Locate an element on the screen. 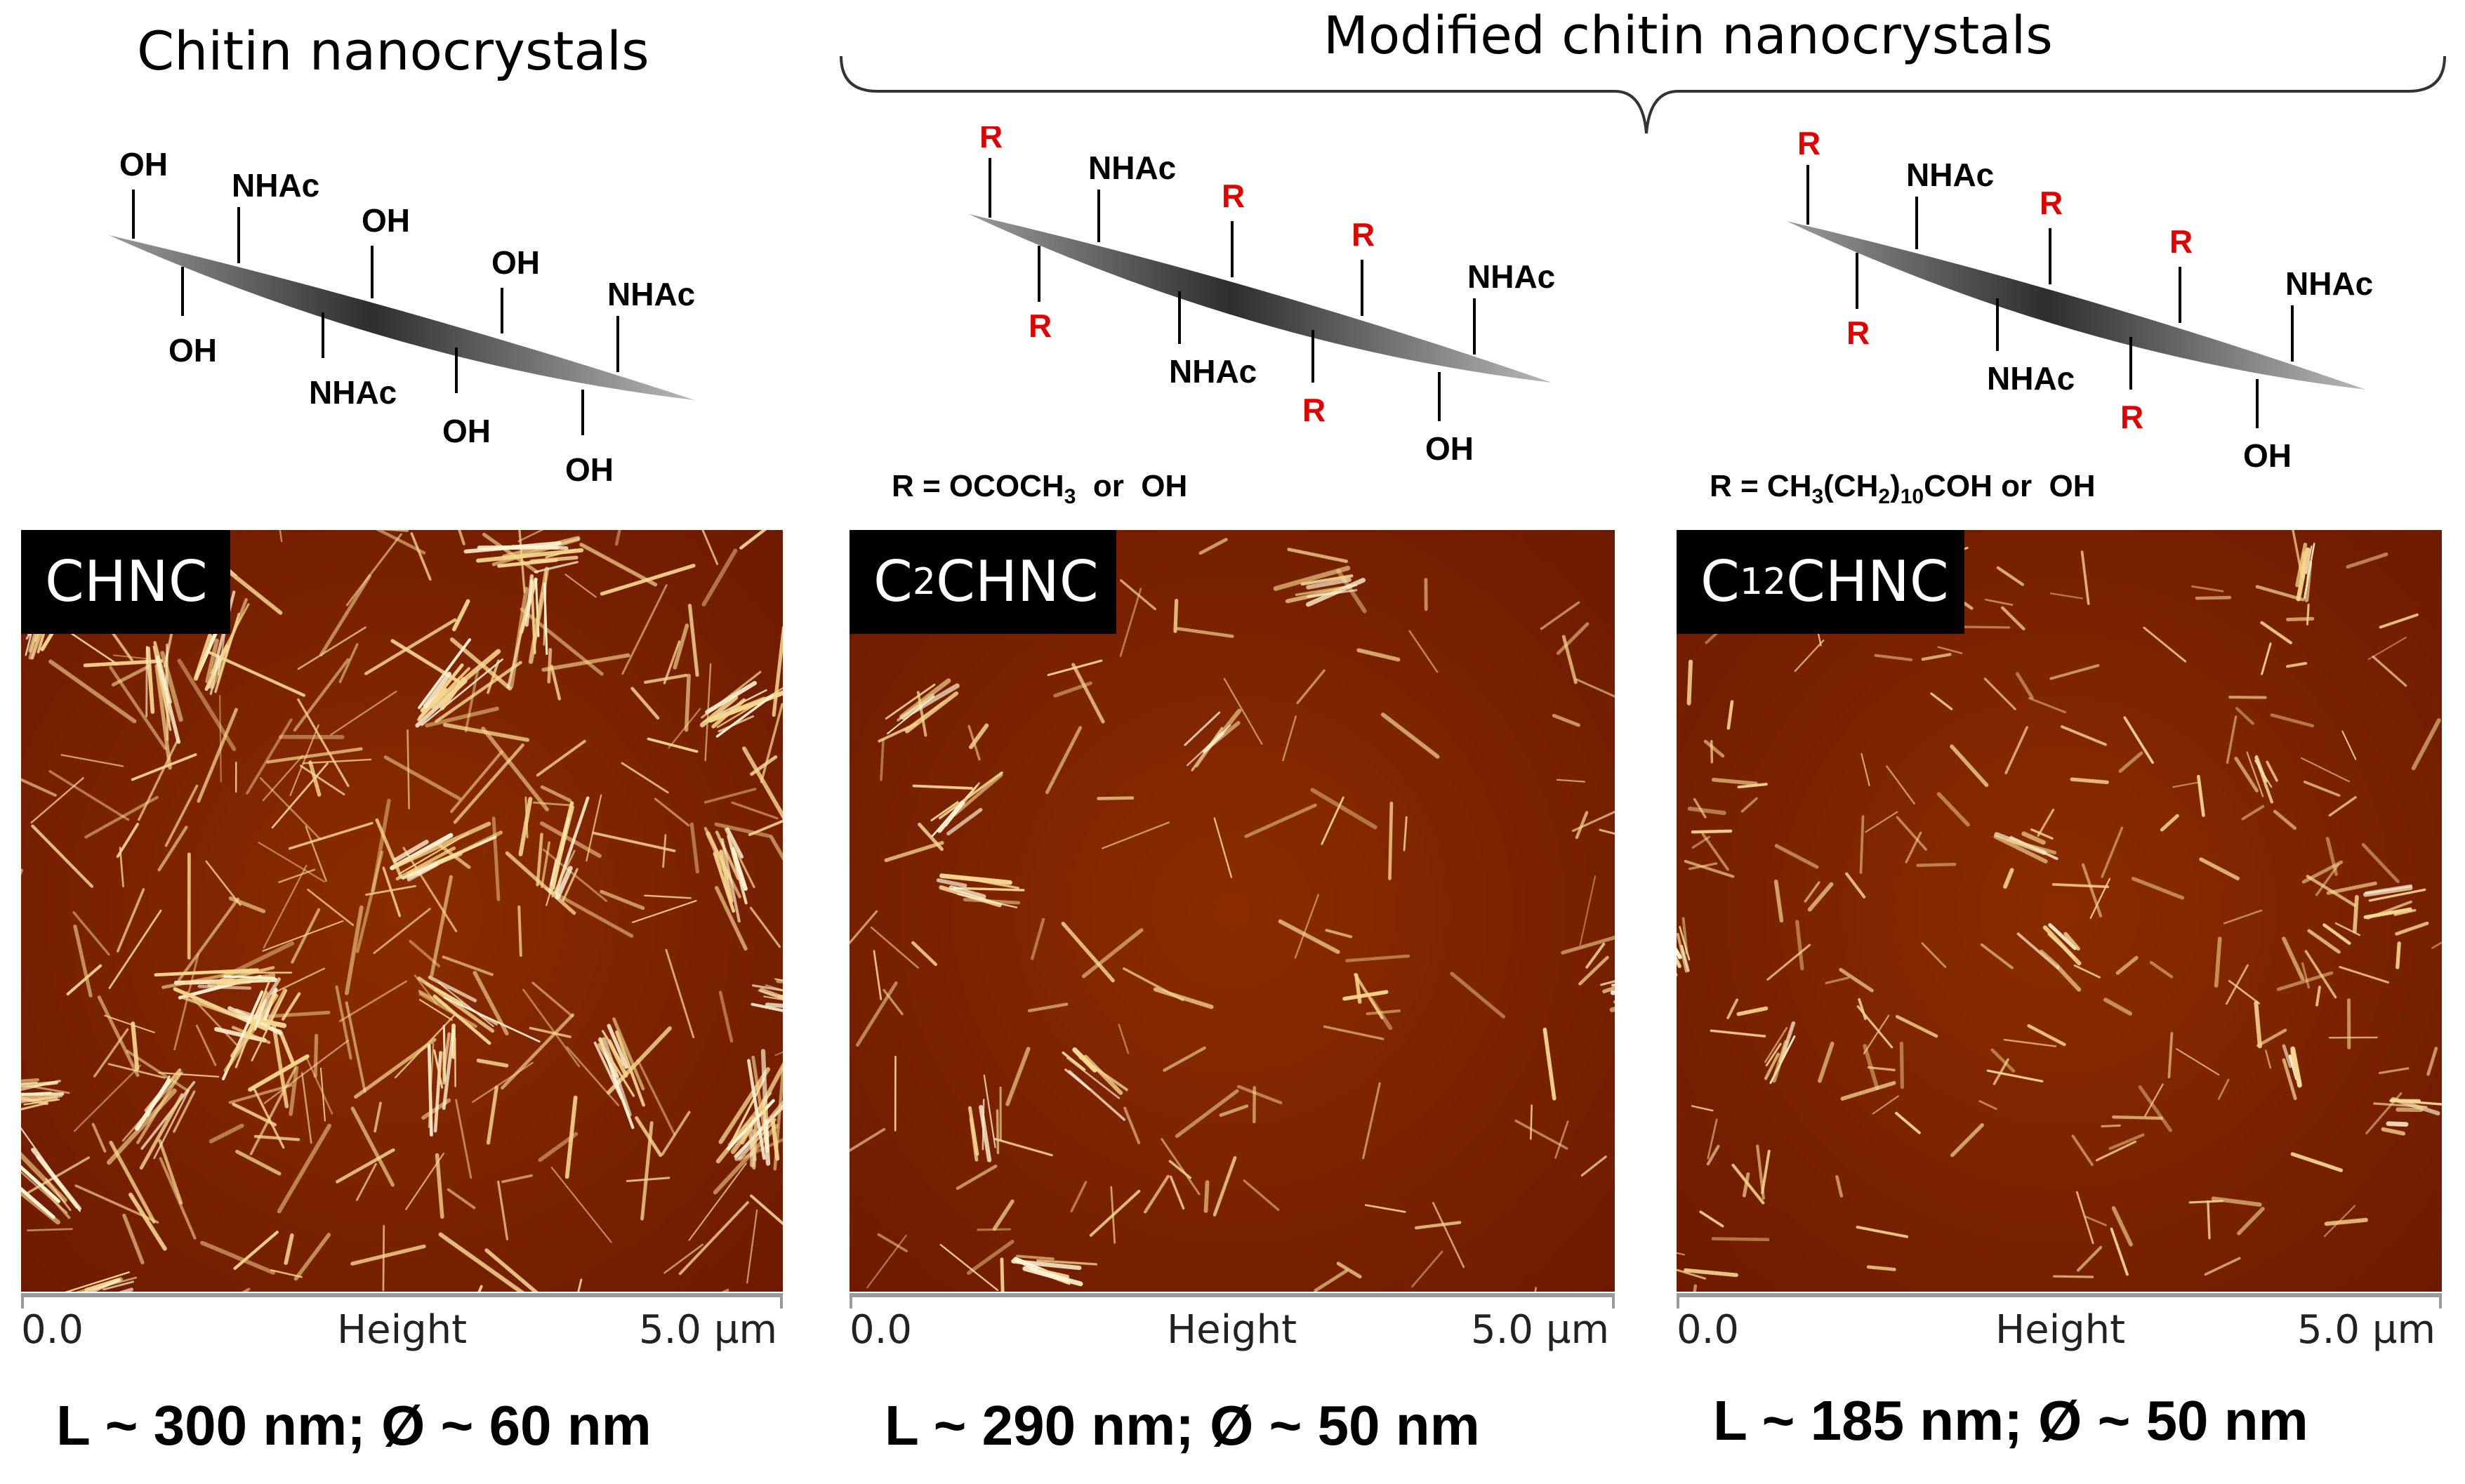 This screenshot has width=2465, height=1484. label-oh: OH is located at coordinates (386, 221).